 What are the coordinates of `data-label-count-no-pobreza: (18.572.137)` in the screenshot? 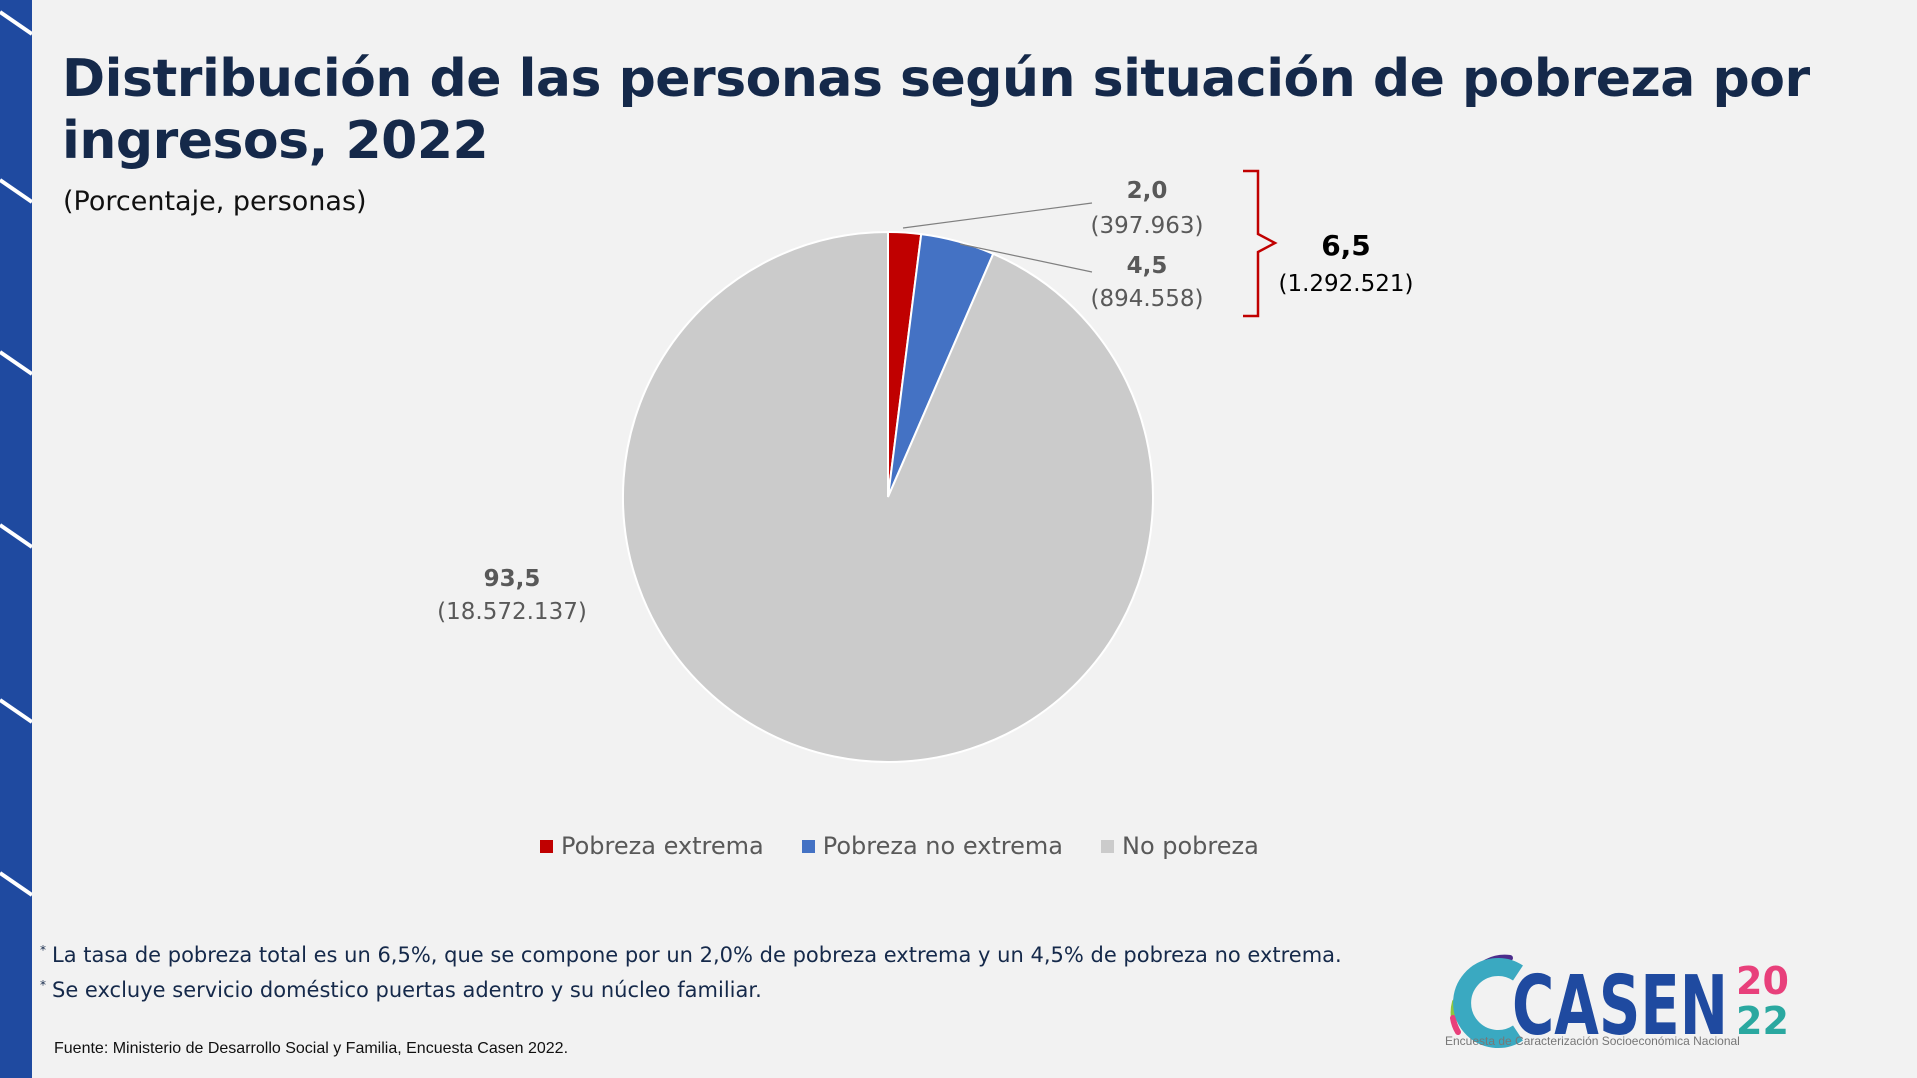 It's located at (512, 612).